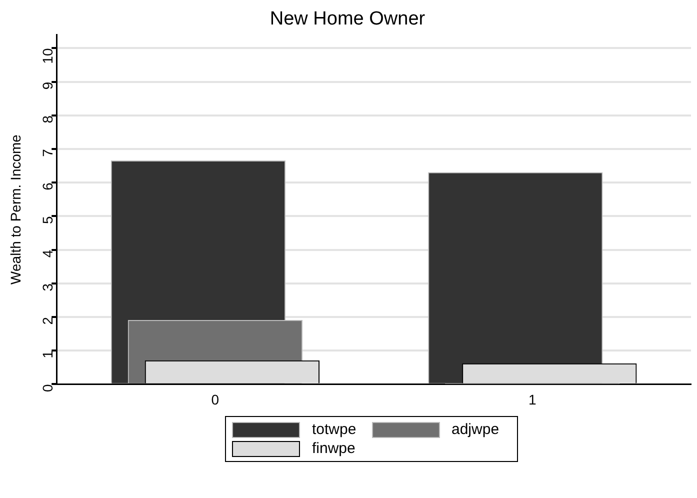  I want to click on y-tick-label: 9, so click(47, 86).